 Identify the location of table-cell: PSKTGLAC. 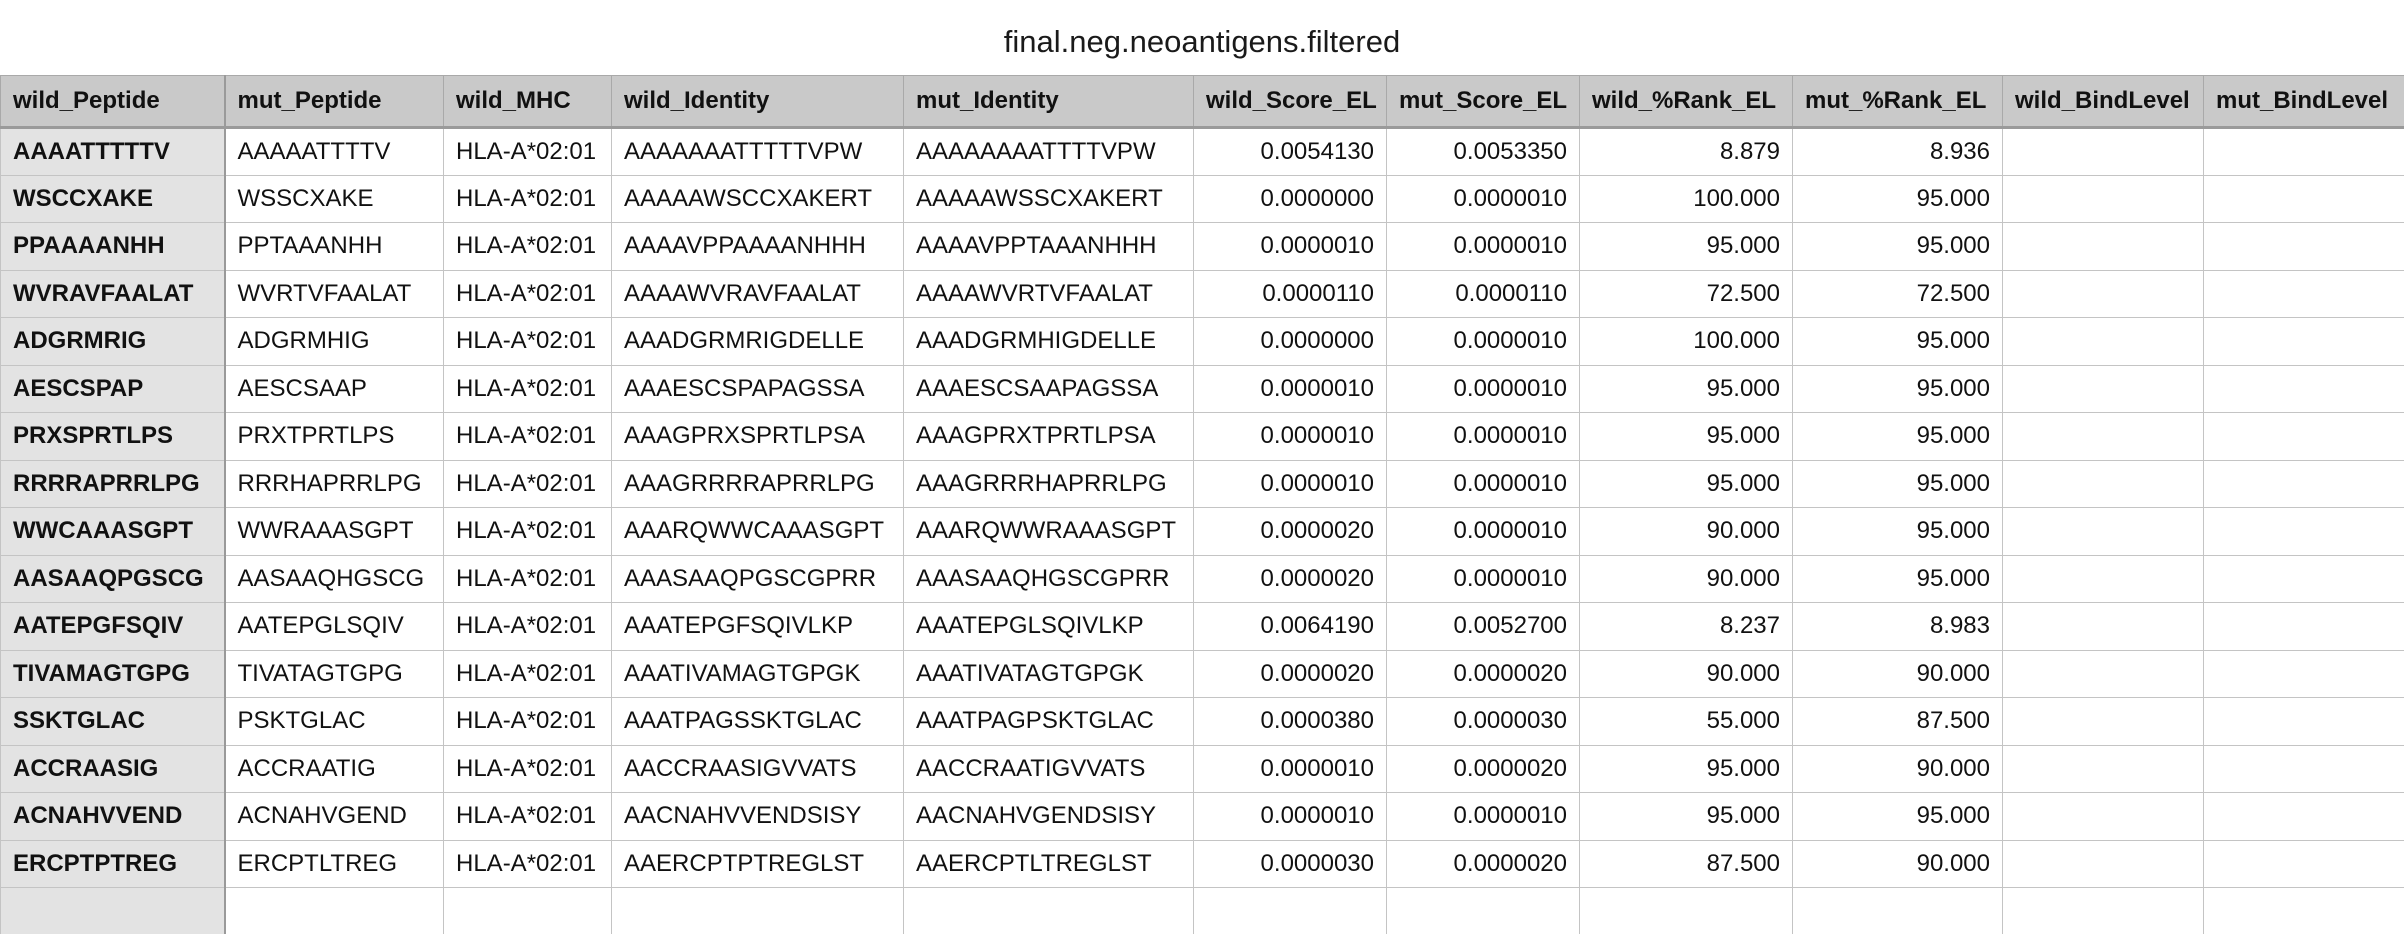
(334, 721).